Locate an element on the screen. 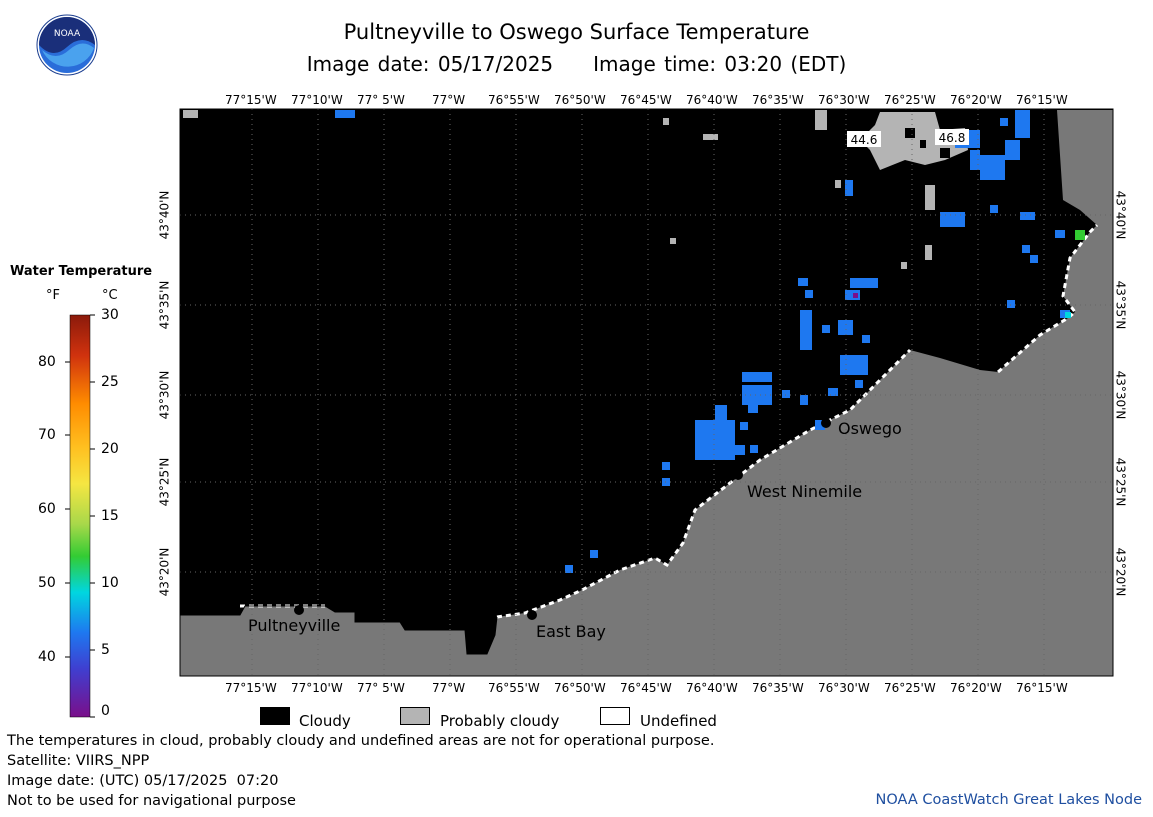  lon-tick-bottom: 76°25'W is located at coordinates (910, 688).